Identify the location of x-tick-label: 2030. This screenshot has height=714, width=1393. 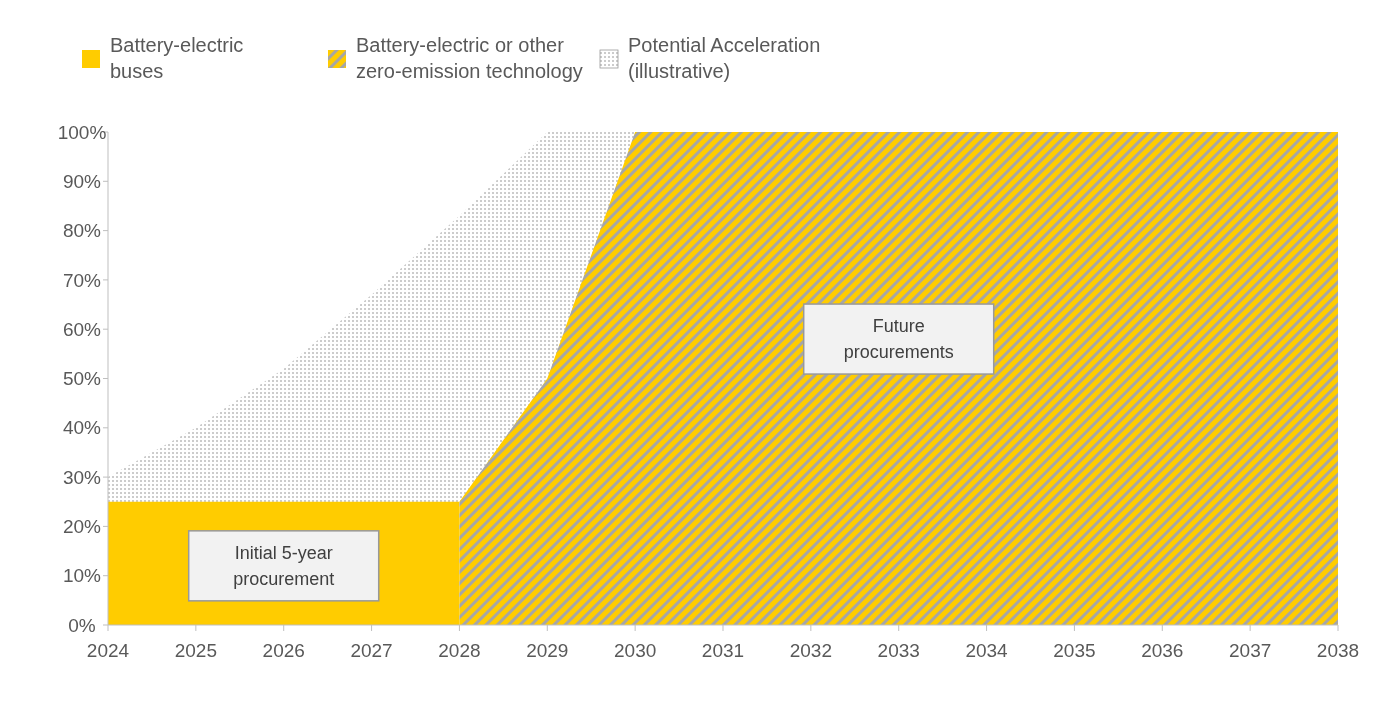
(635, 650).